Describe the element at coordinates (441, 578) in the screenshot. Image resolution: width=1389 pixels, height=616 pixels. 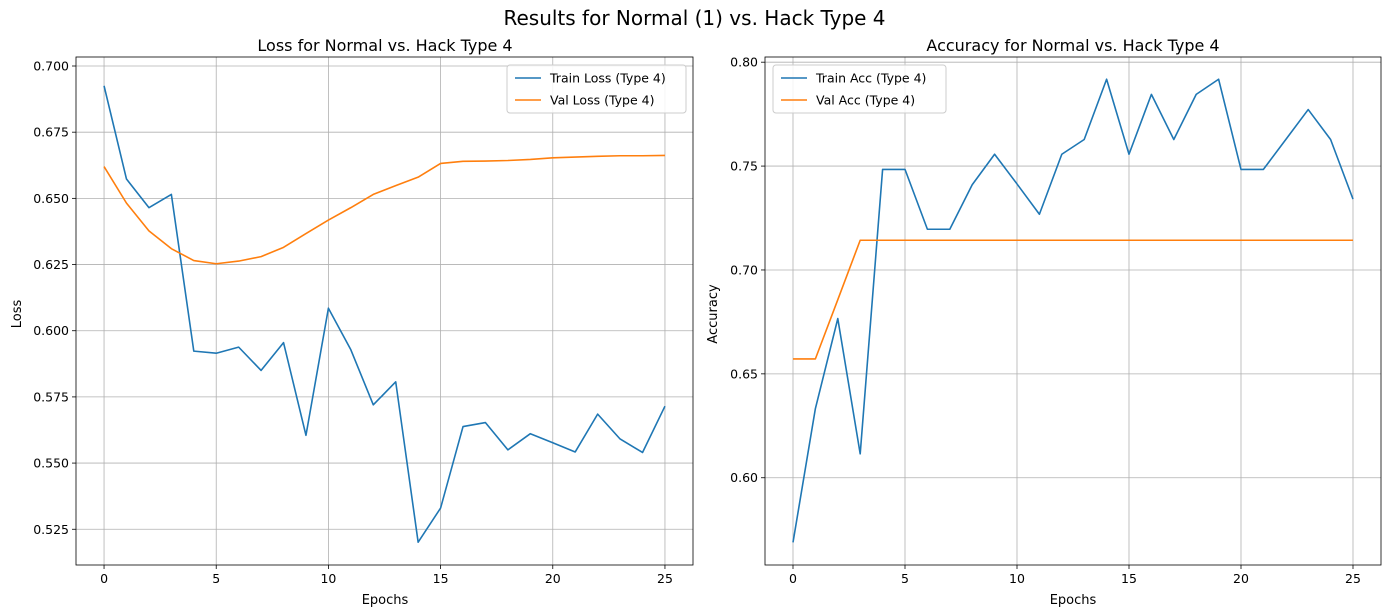
I see `loss-chart-x-tick-label: 15` at that location.